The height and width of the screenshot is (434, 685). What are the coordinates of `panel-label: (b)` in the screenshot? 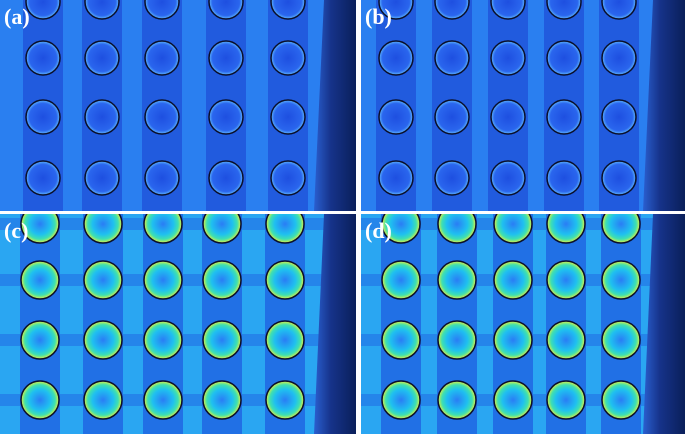 It's located at (378, 16).